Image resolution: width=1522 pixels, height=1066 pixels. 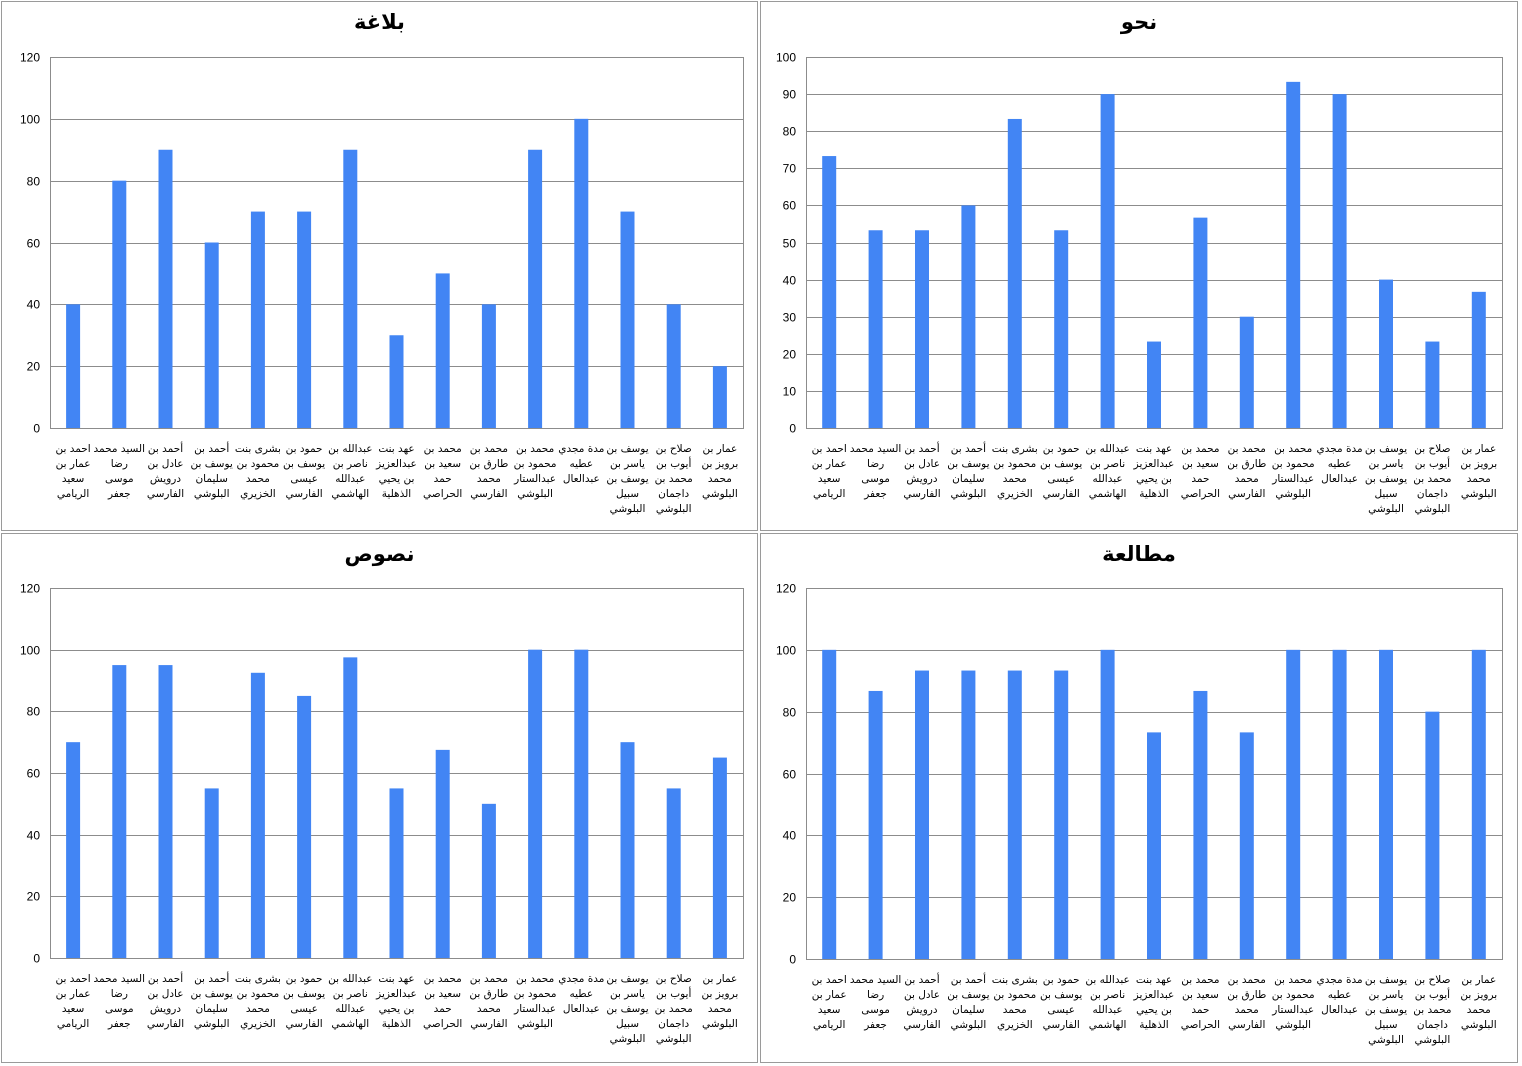 What do you see at coordinates (790, 169) in the screenshot?
I see `y-tick-label: 70` at bounding box center [790, 169].